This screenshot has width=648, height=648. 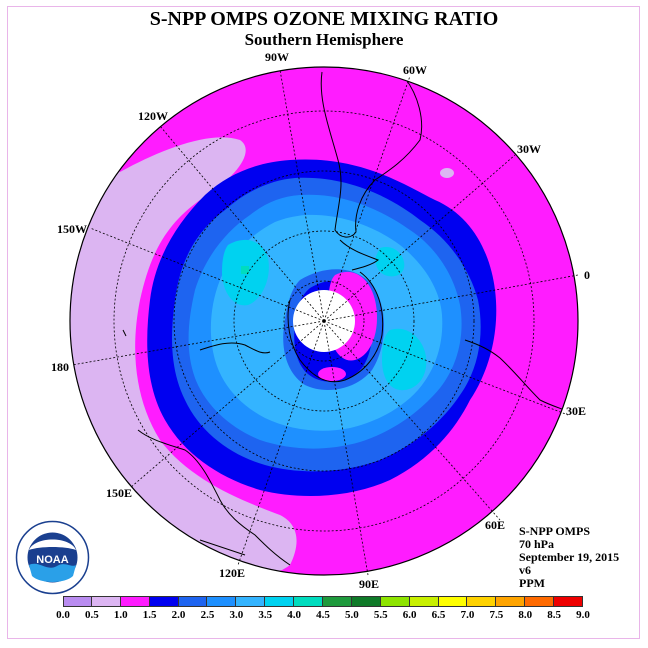 I want to click on lon-label-120w: 120W, so click(x=153, y=116).